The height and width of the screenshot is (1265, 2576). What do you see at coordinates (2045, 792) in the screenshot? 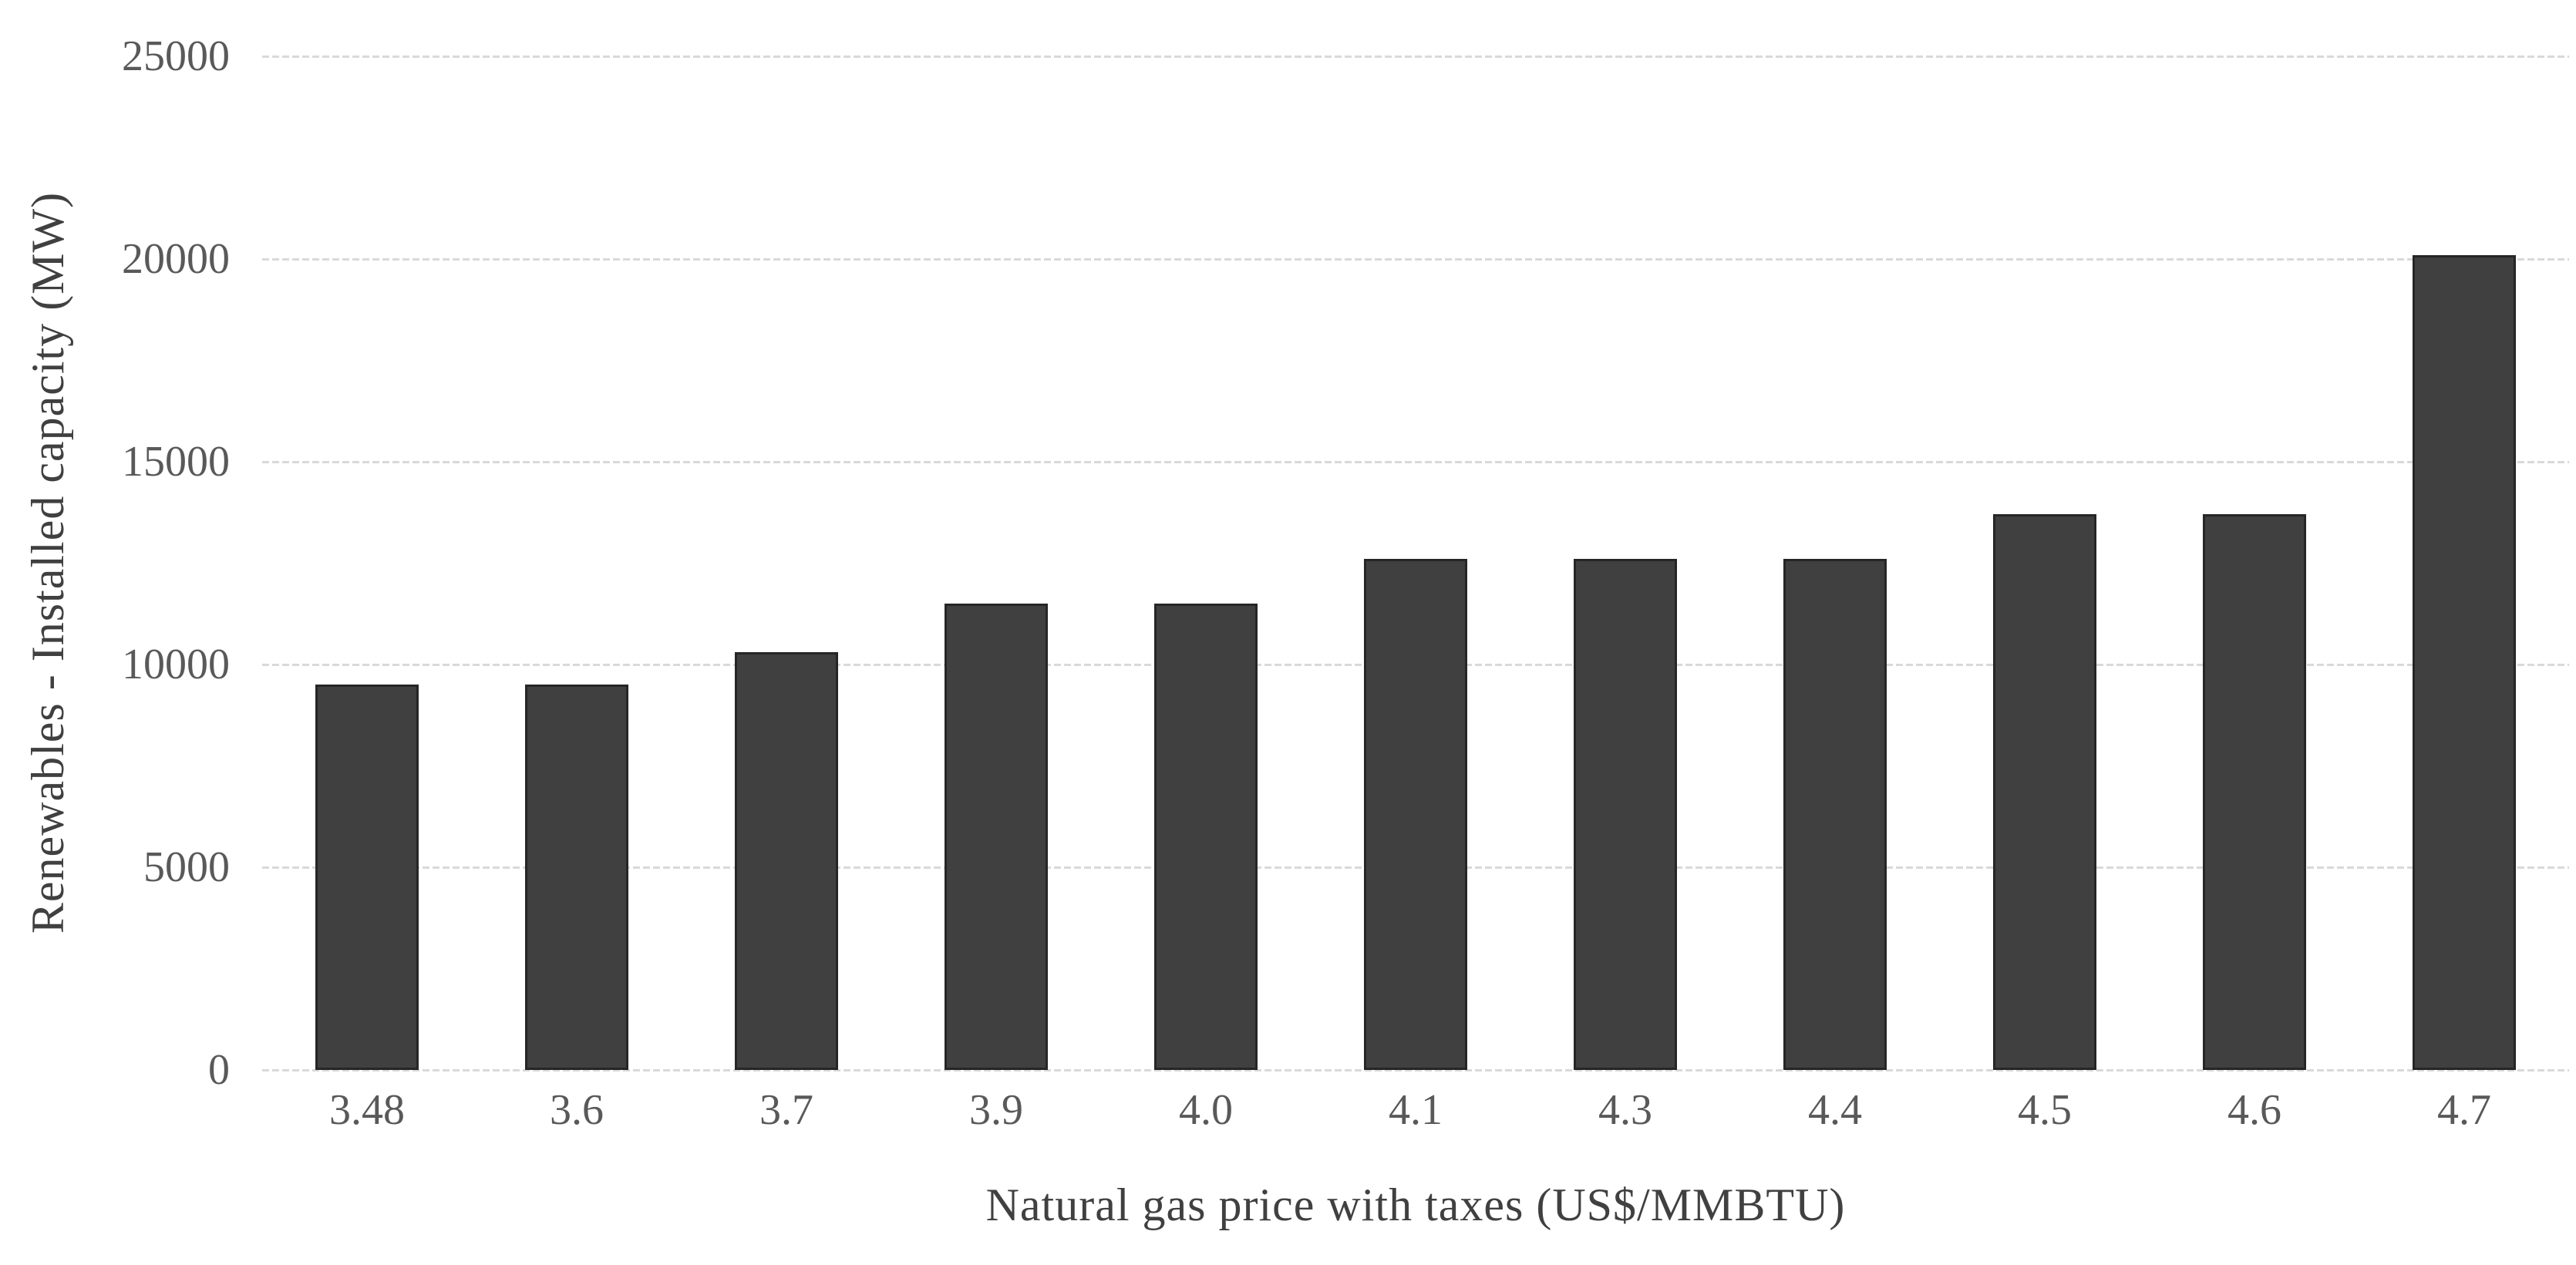
I see `bar-4.5` at bounding box center [2045, 792].